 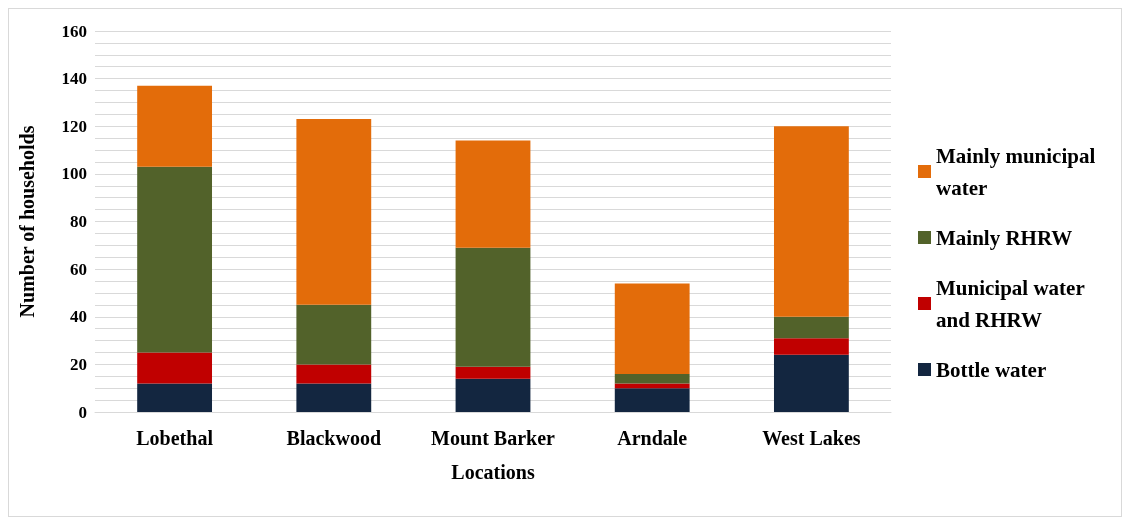 I want to click on y-tick-label: 40, so click(x=78, y=317).